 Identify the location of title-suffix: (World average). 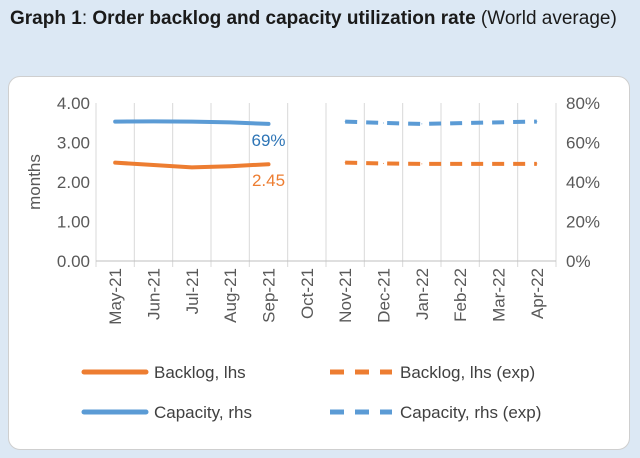
(546, 18).